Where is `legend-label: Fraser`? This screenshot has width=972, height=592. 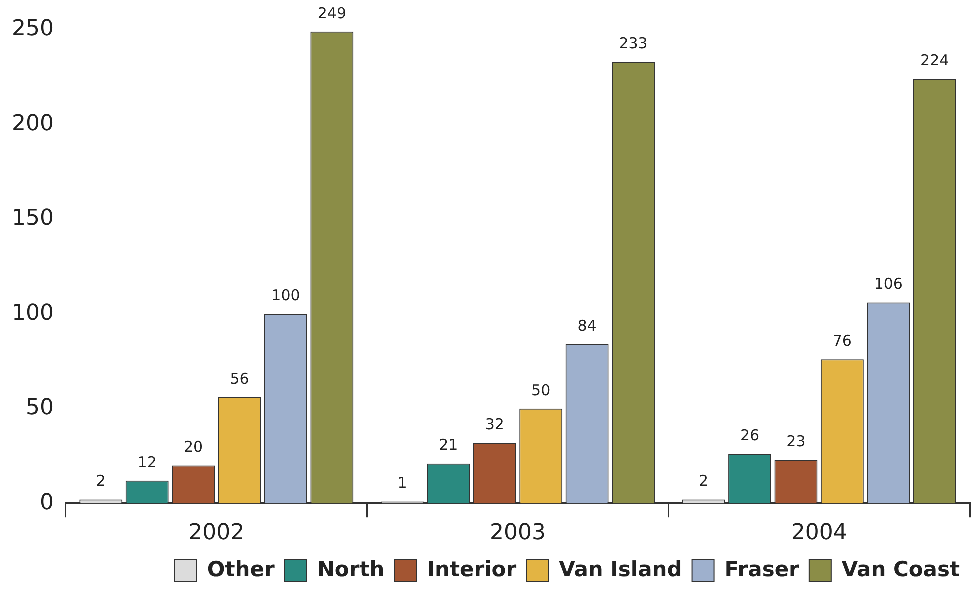
legend-label: Fraser is located at coordinates (762, 569).